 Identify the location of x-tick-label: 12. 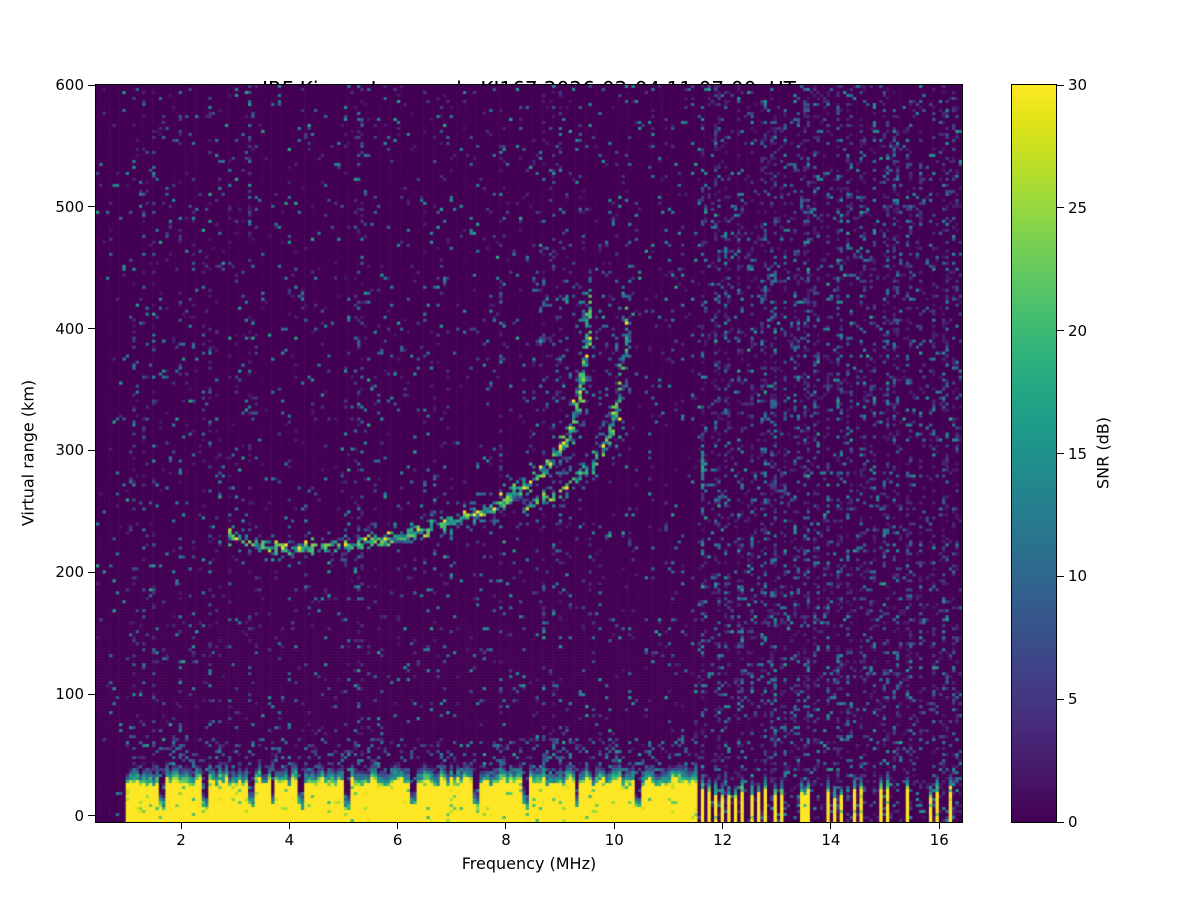
(723, 840).